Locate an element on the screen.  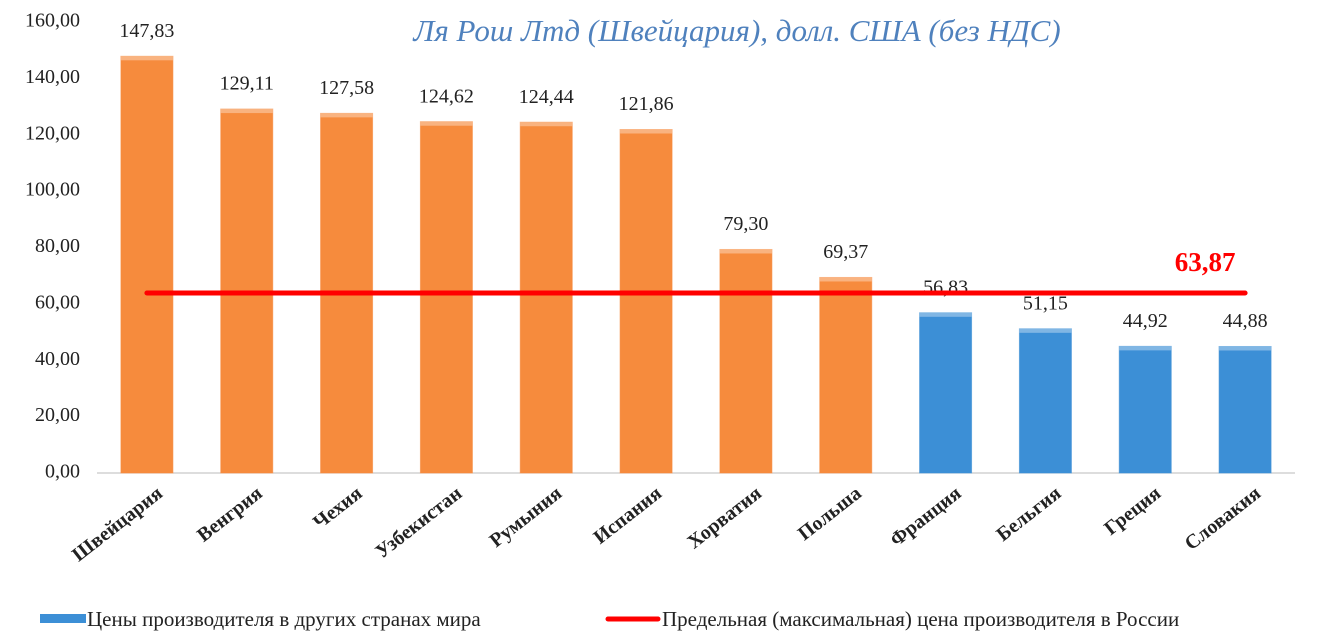
value-label: 51,15 is located at coordinates (1045, 303).